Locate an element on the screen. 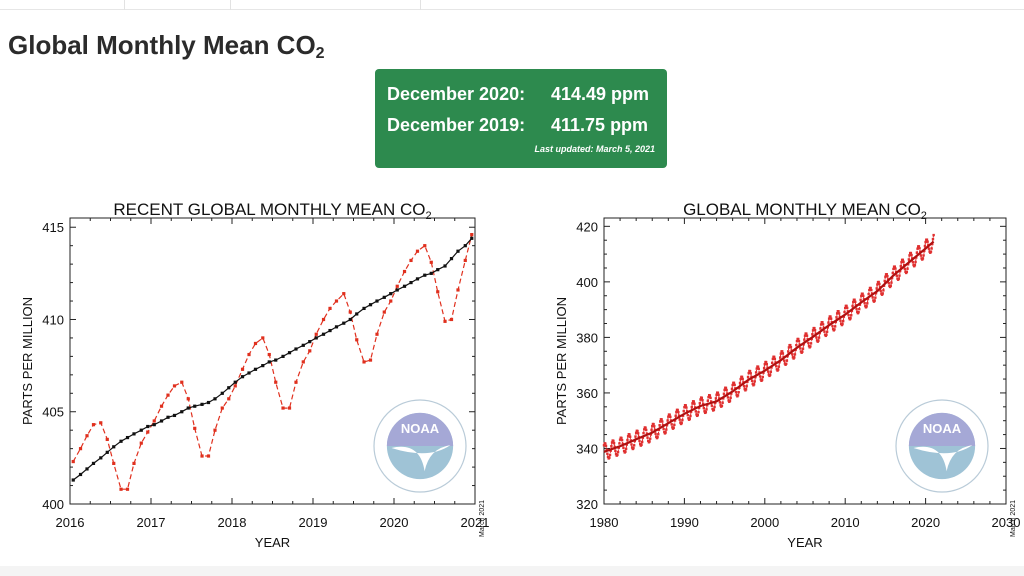  x-tick-label: 2019 is located at coordinates (313, 522).